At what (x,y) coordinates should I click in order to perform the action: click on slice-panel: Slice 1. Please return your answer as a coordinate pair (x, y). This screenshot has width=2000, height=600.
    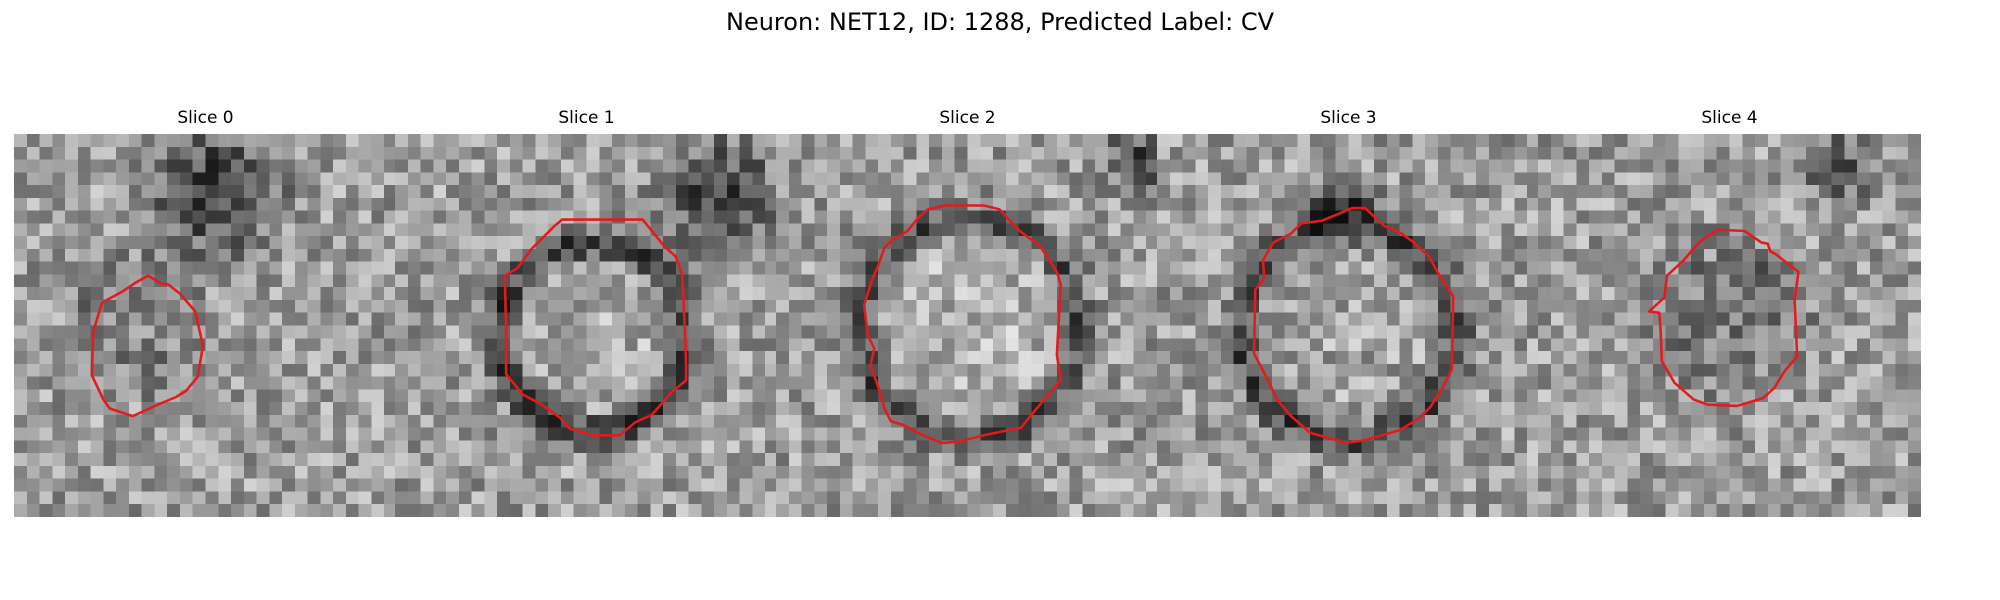
    Looking at the image, I should click on (586, 314).